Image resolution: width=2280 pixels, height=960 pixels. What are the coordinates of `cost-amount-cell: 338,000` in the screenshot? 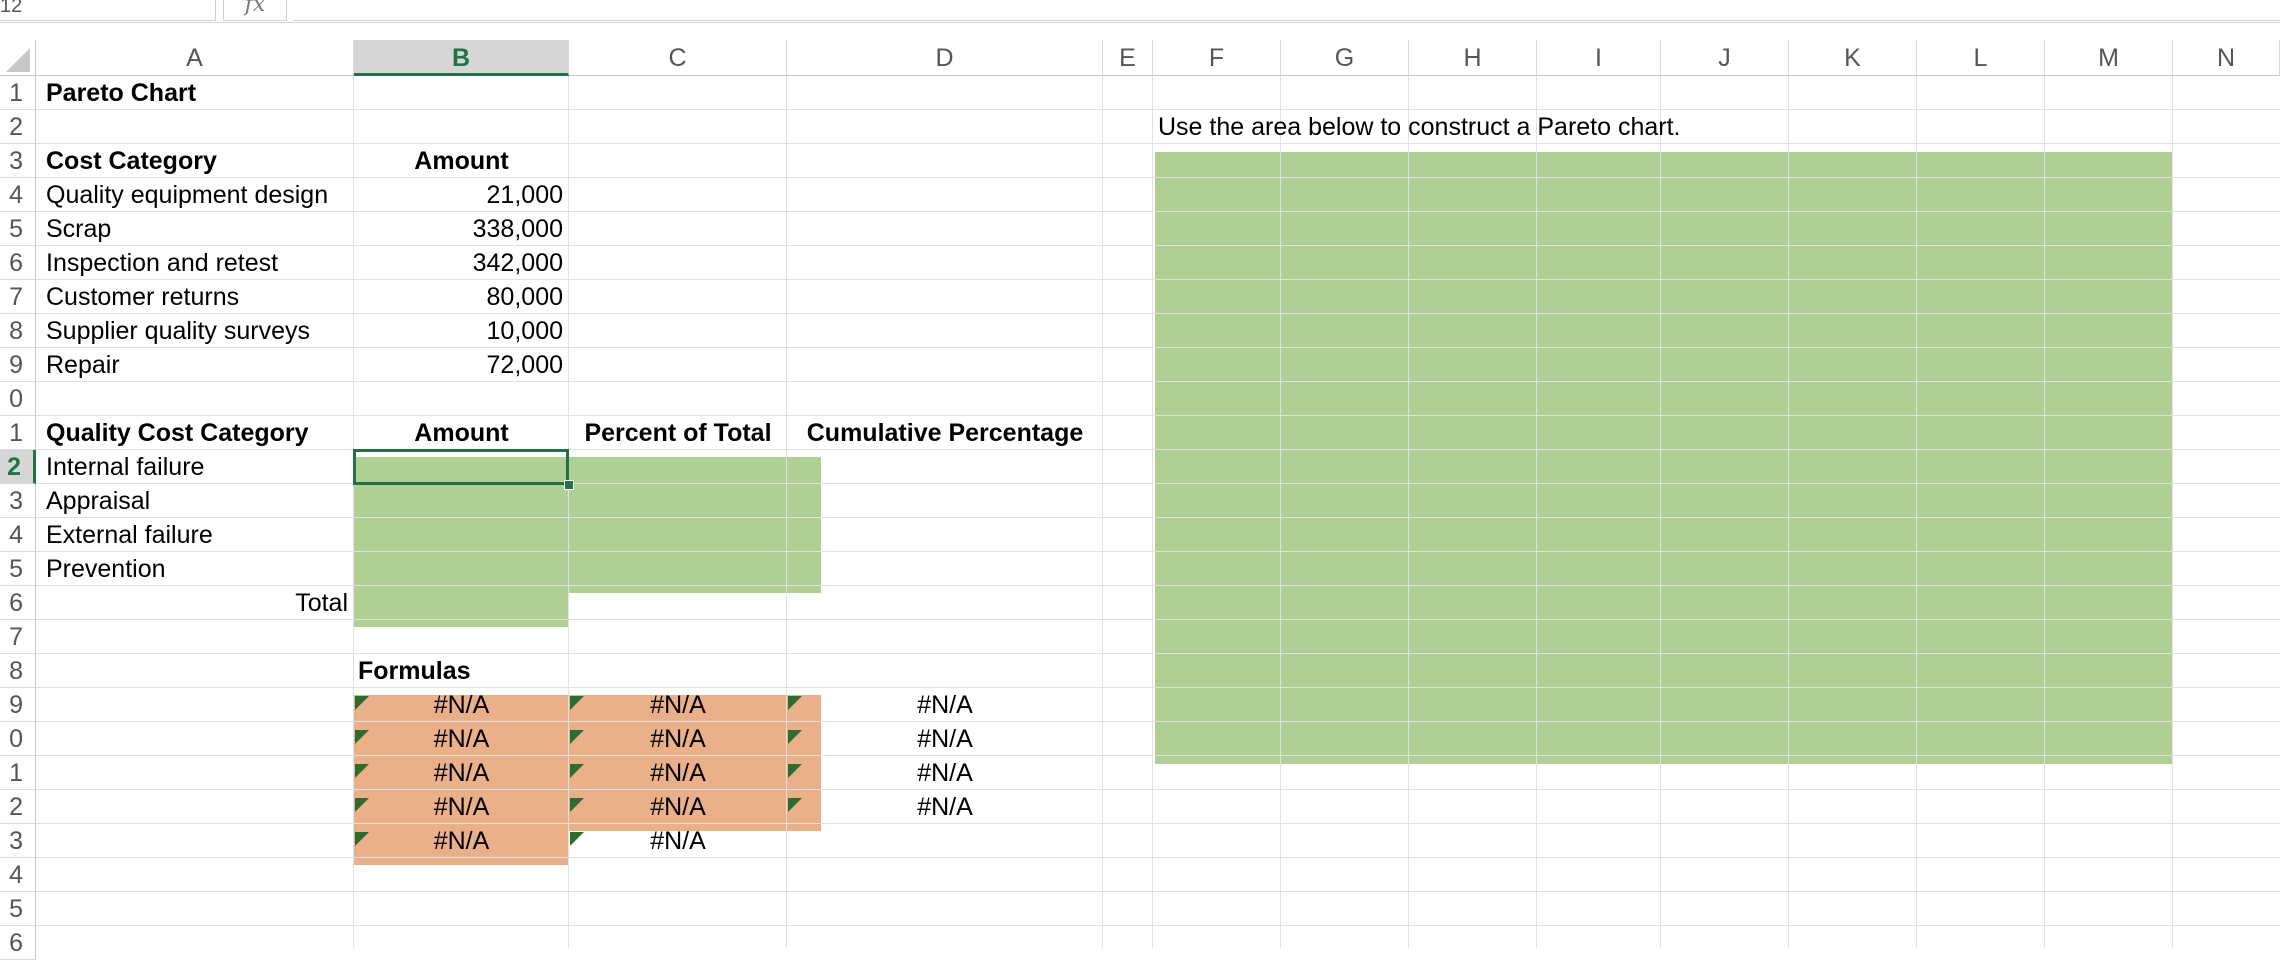 It's located at (517, 229).